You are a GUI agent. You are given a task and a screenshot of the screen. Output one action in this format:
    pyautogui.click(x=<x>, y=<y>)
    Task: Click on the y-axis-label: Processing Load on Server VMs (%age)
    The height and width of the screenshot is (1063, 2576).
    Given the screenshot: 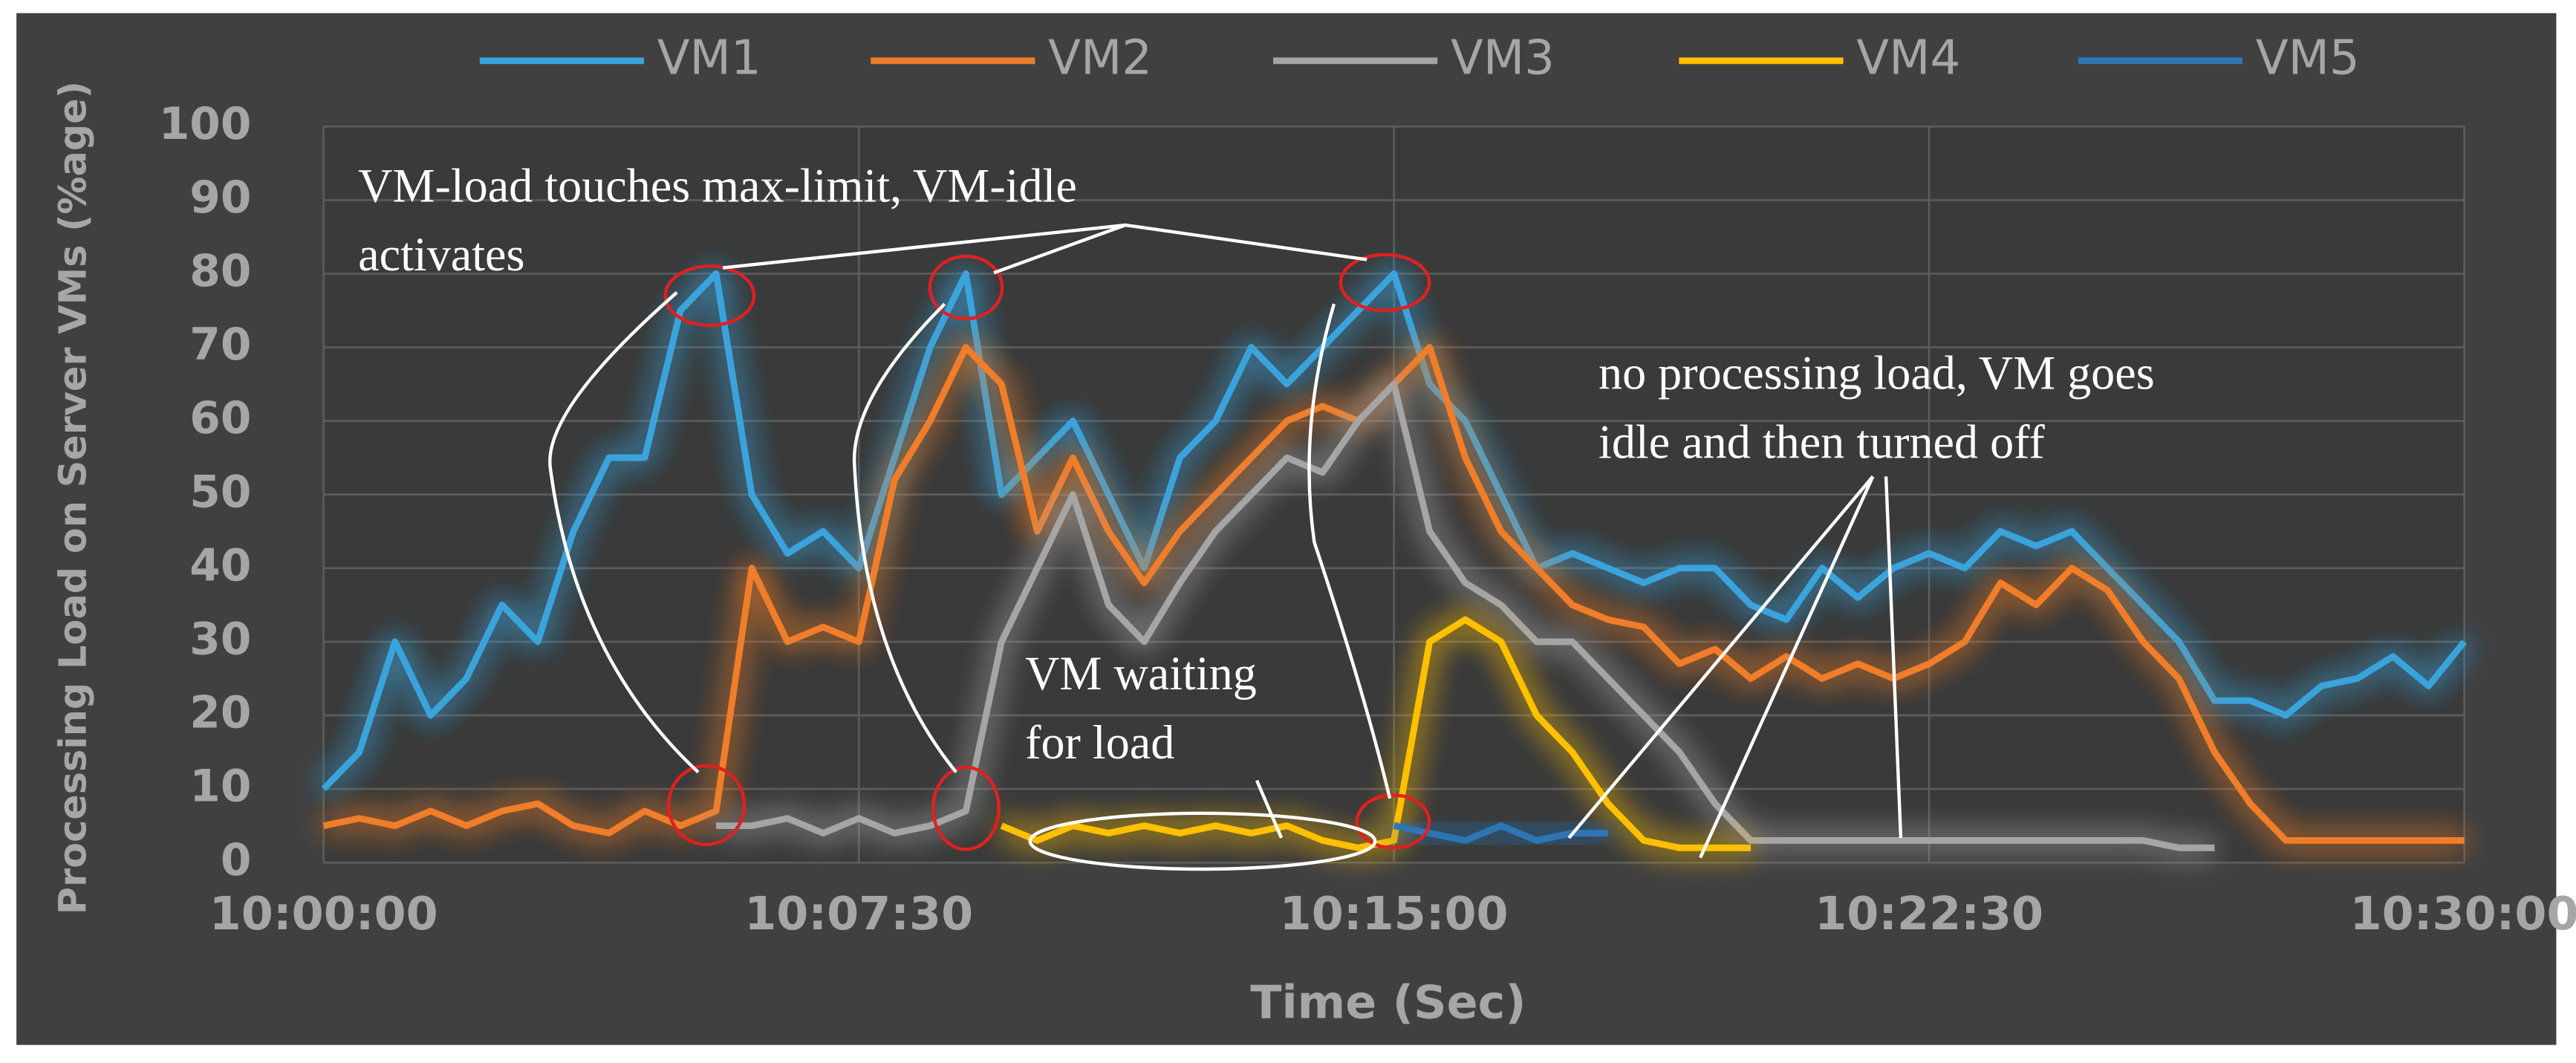 What is the action you would take?
    pyautogui.click(x=73, y=497)
    